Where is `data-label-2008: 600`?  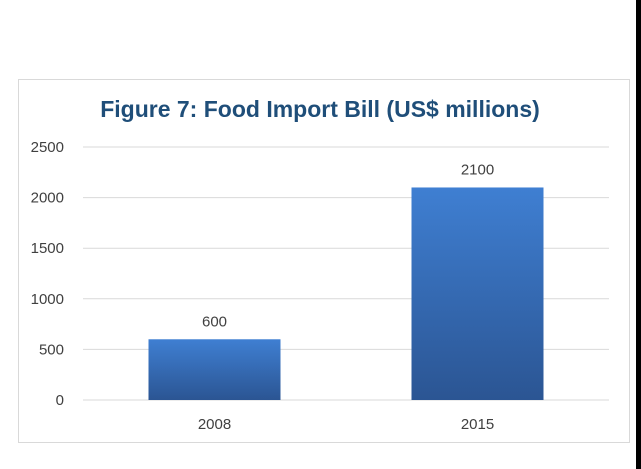 data-label-2008: 600 is located at coordinates (214, 321).